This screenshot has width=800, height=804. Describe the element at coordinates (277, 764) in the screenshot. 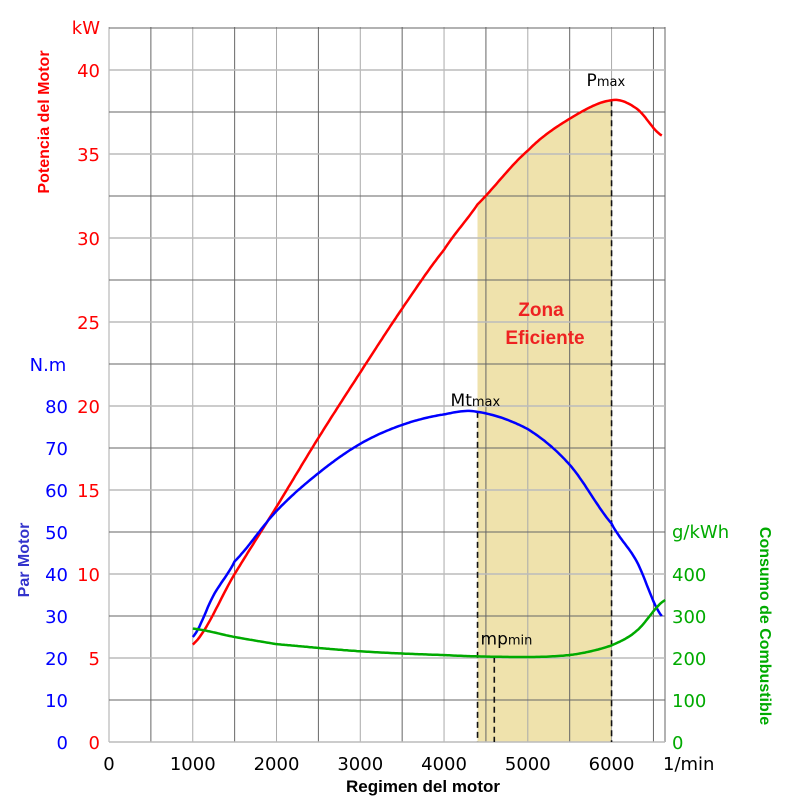

I see `x-tick-label: 2000` at that location.